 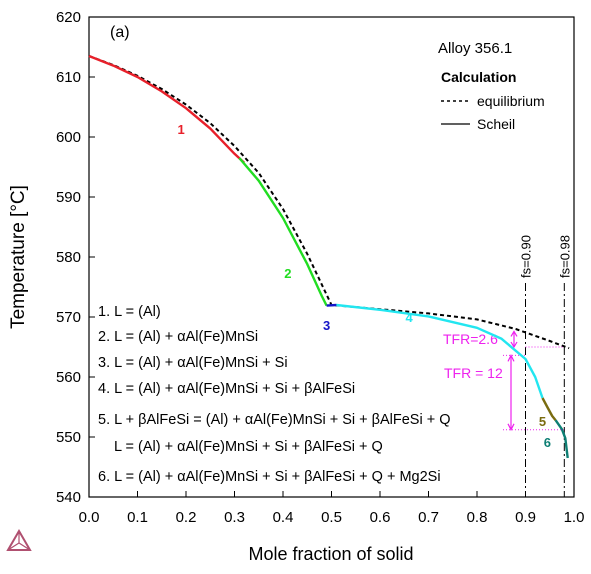 What do you see at coordinates (68, 257) in the screenshot?
I see `y-tick-label: 580` at bounding box center [68, 257].